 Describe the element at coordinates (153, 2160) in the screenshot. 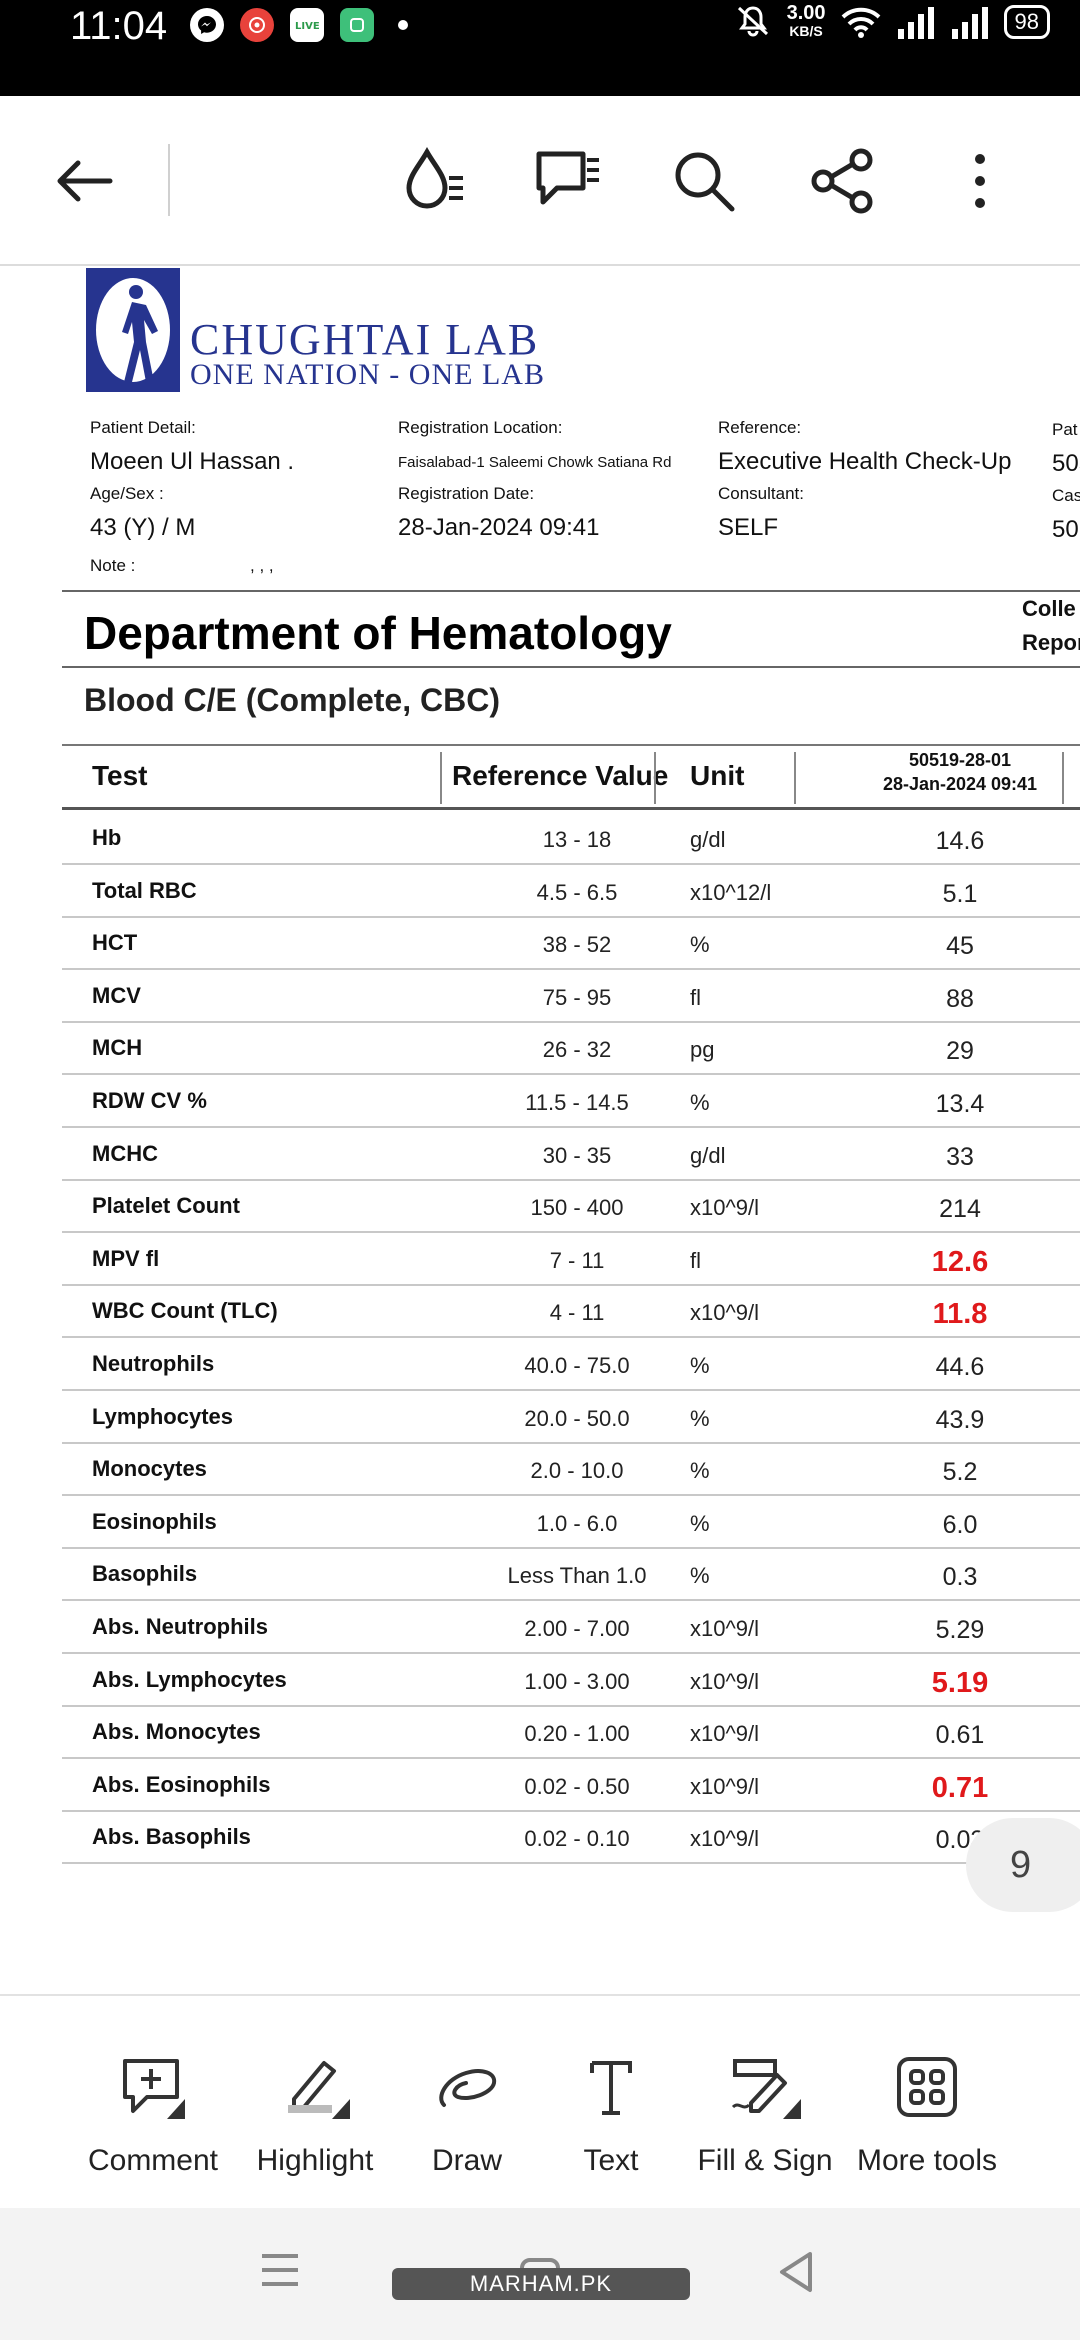

I see `comment-tool-label: Comment` at that location.